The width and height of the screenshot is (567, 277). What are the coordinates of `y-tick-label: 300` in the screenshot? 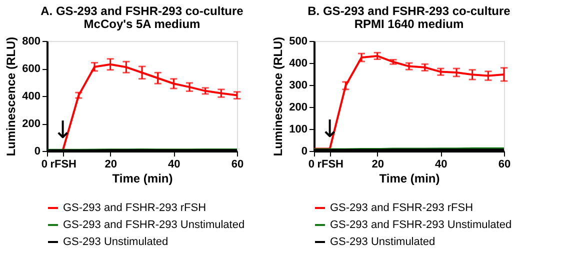 It's located at (298, 86).